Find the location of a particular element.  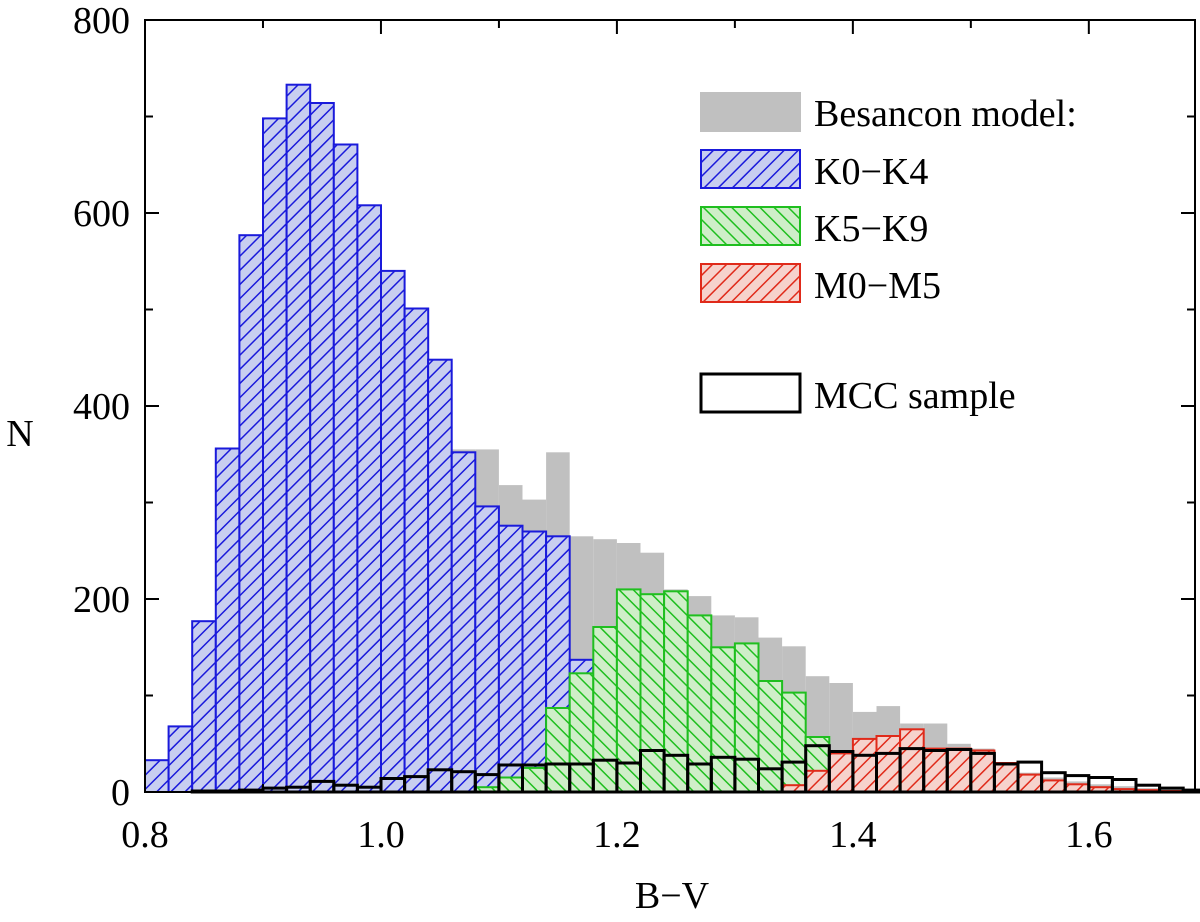

legend-label-k5-k9: K5−K9 is located at coordinates (871, 229).